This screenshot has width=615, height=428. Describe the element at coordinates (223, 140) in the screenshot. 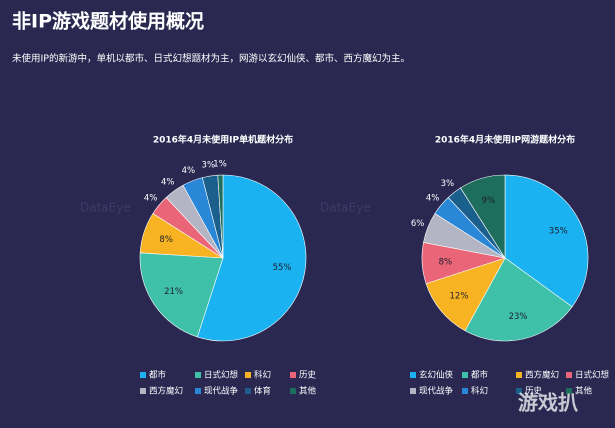

I see `chart-title: 2016年4月未使用IP单机题材分布` at that location.